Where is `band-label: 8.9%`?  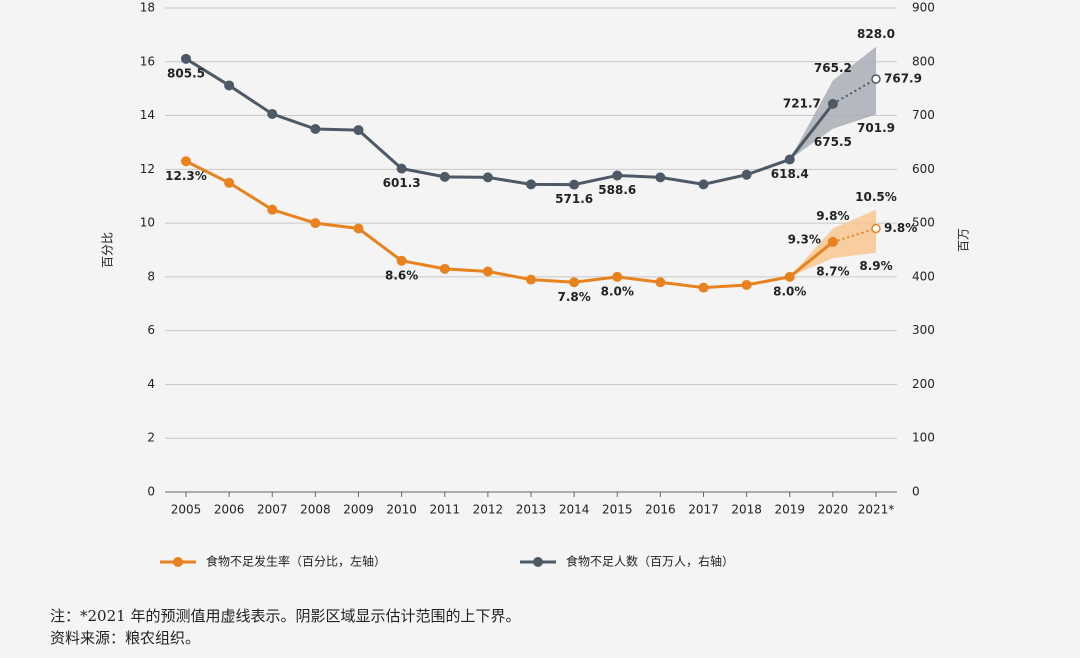
band-label: 8.9% is located at coordinates (875, 266).